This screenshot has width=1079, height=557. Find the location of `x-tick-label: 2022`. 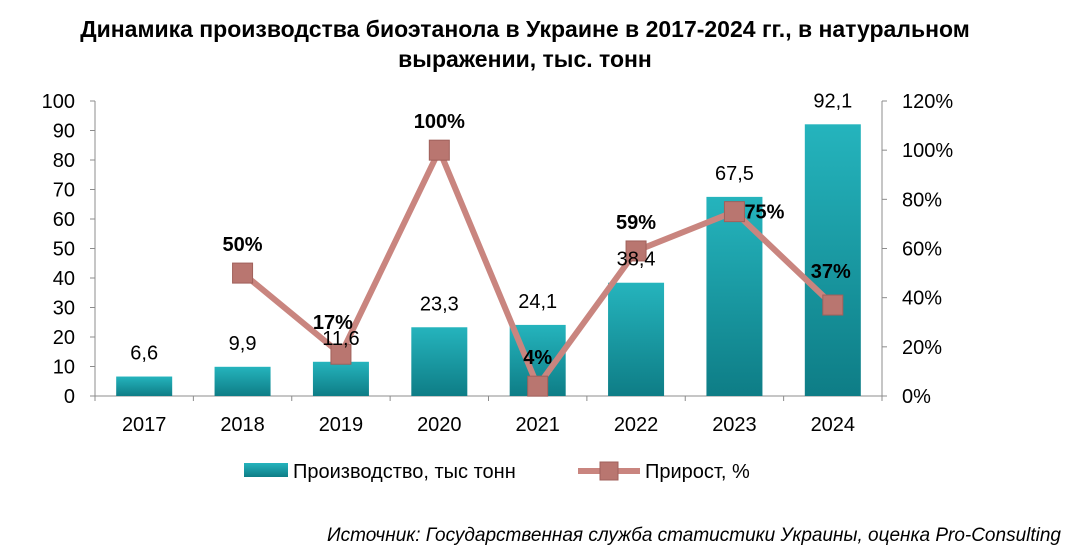

x-tick-label: 2022 is located at coordinates (636, 425).